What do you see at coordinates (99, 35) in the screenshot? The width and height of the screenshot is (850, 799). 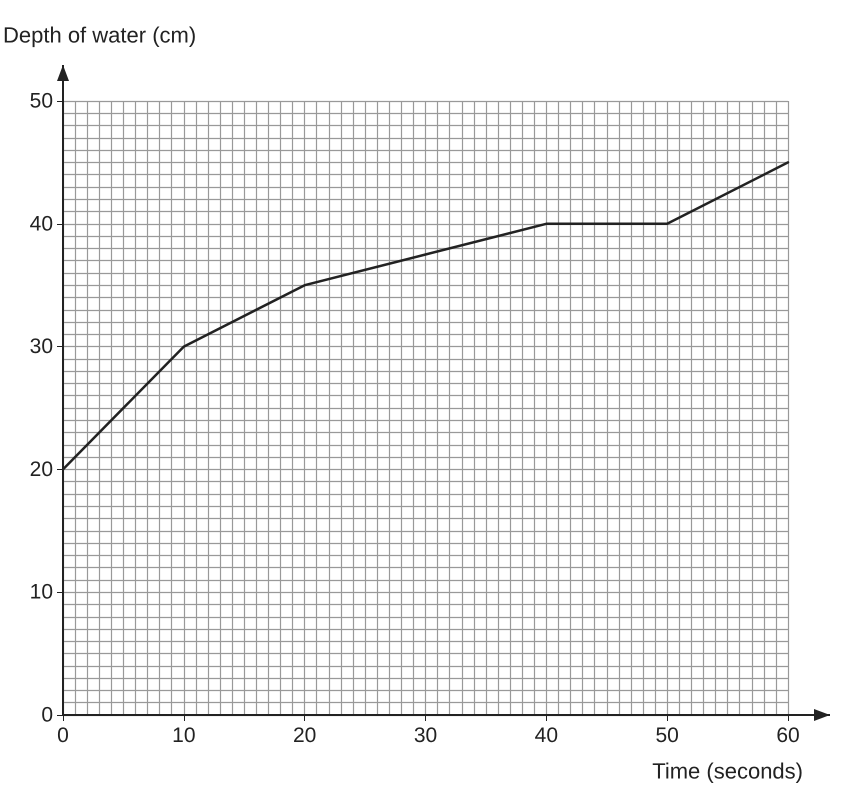 I see `y-axis-title: Depth of water (cm)` at bounding box center [99, 35].